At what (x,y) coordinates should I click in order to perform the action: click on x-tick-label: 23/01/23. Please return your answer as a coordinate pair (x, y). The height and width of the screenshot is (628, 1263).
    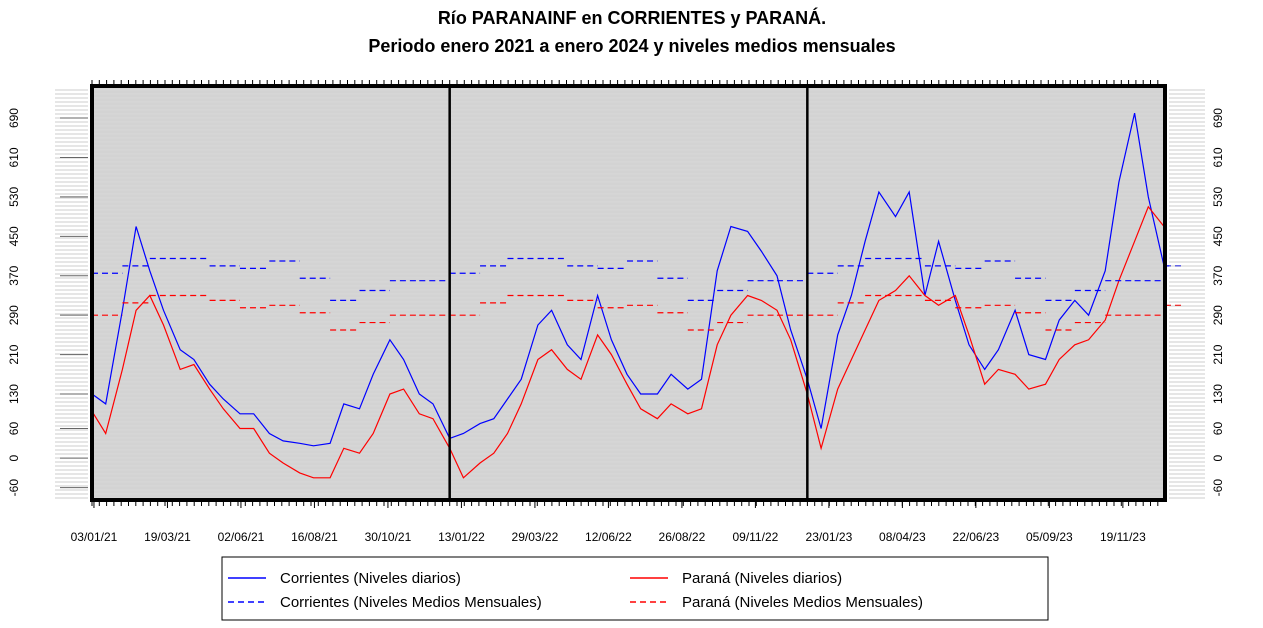
    Looking at the image, I should click on (829, 537).